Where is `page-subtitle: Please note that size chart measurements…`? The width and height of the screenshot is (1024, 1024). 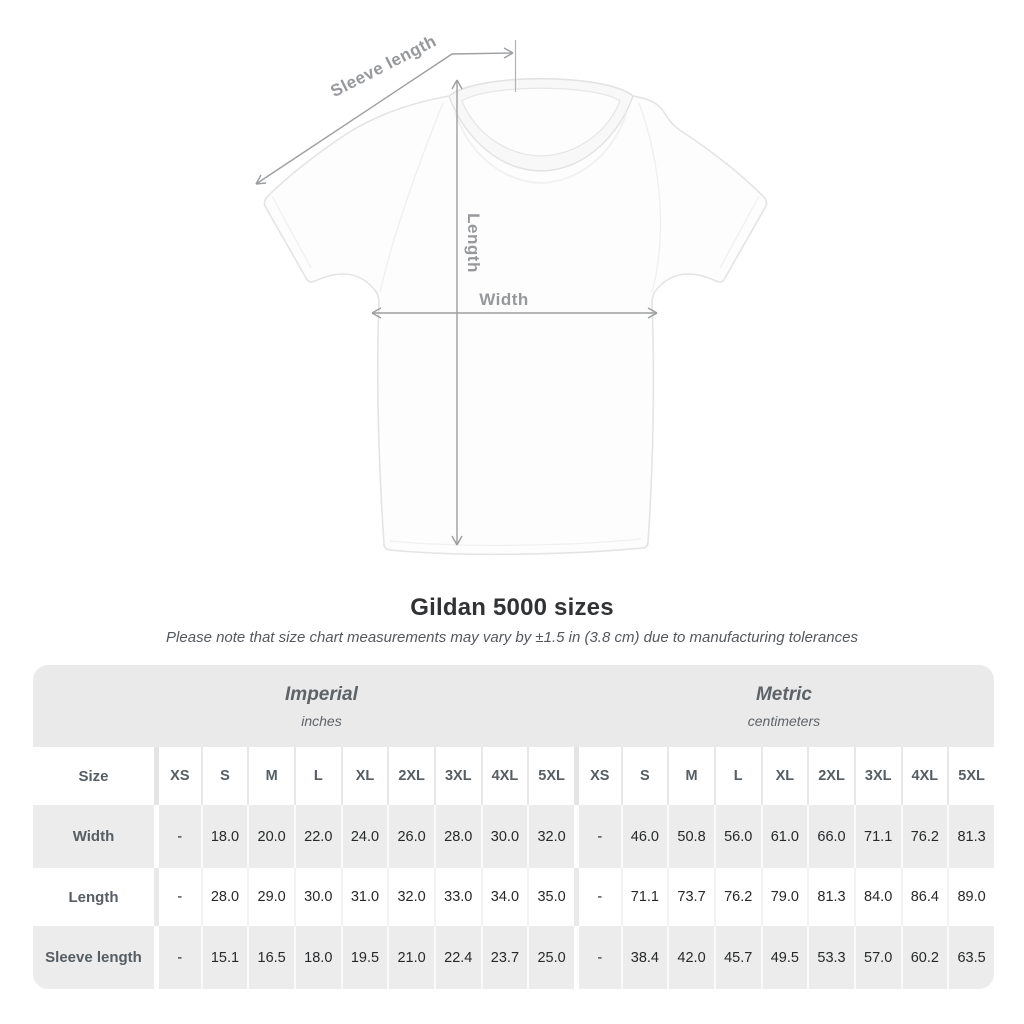
page-subtitle: Please note that size chart measurements… is located at coordinates (512, 637).